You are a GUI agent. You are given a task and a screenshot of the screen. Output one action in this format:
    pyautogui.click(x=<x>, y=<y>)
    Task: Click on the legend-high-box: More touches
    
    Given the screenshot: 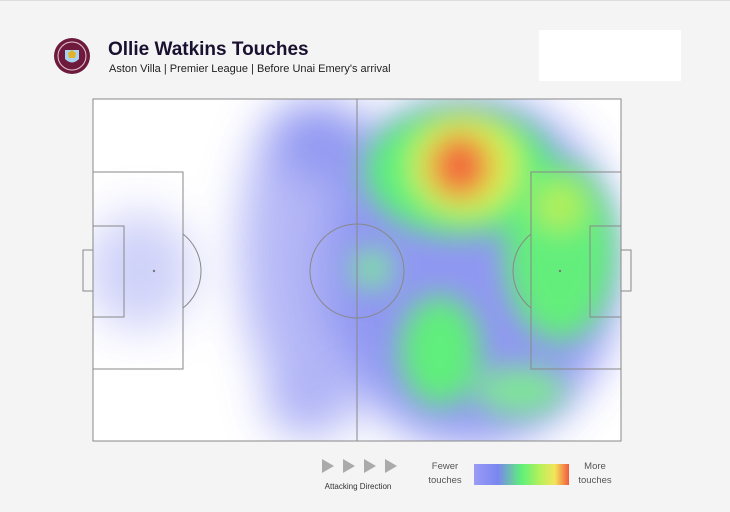 What is the action you would take?
    pyautogui.click(x=595, y=473)
    